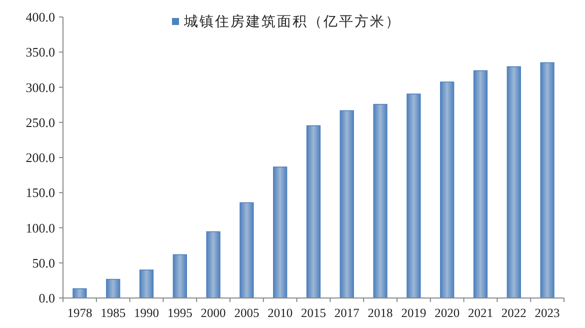 Image resolution: width=585 pixels, height=328 pixels. I want to click on x-tick-label: 2022, so click(513, 313).